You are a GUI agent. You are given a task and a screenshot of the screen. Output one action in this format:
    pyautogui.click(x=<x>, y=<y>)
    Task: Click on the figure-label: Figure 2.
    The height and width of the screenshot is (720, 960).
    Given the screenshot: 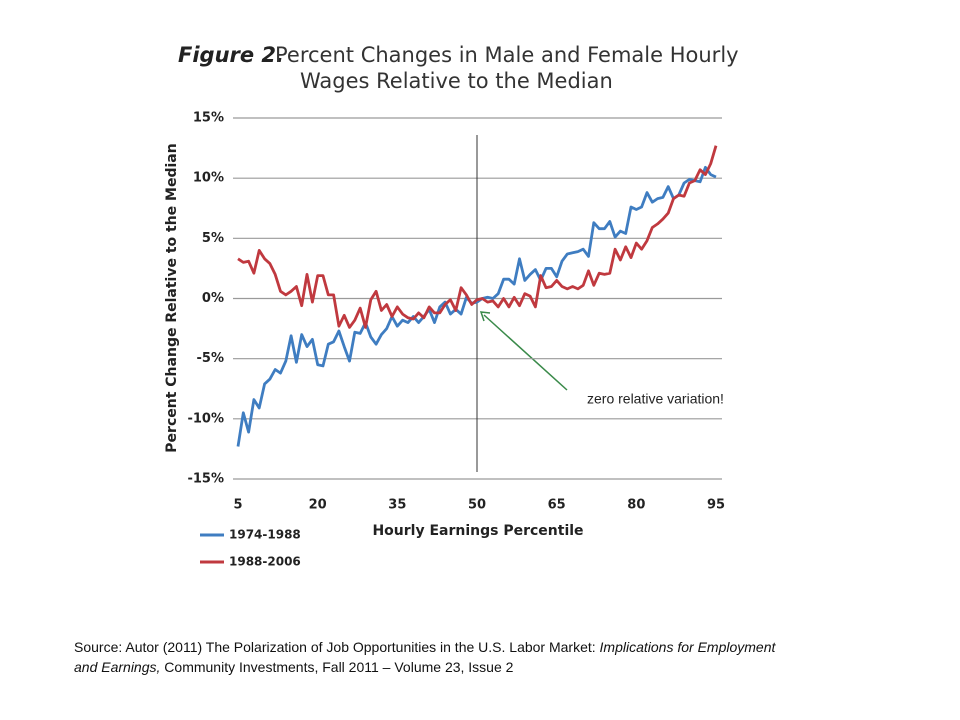 What is the action you would take?
    pyautogui.click(x=231, y=55)
    